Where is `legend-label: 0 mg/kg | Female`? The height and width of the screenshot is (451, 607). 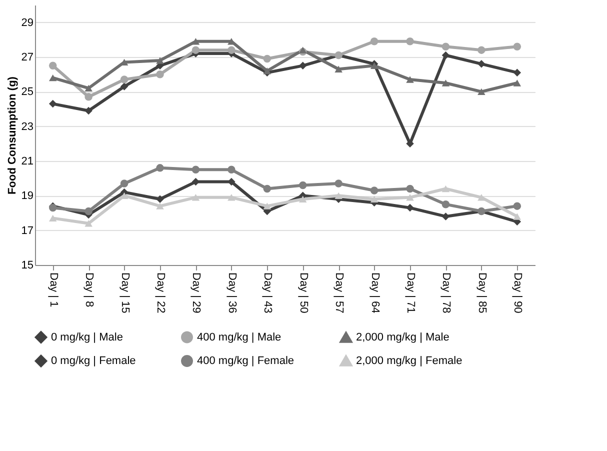 legend-label: 0 mg/kg | Female is located at coordinates (93, 361).